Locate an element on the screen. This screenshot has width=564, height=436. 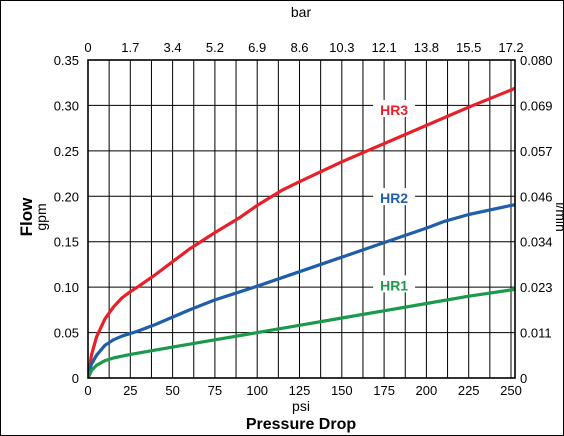
x-tick-label: 75 is located at coordinates (215, 390).